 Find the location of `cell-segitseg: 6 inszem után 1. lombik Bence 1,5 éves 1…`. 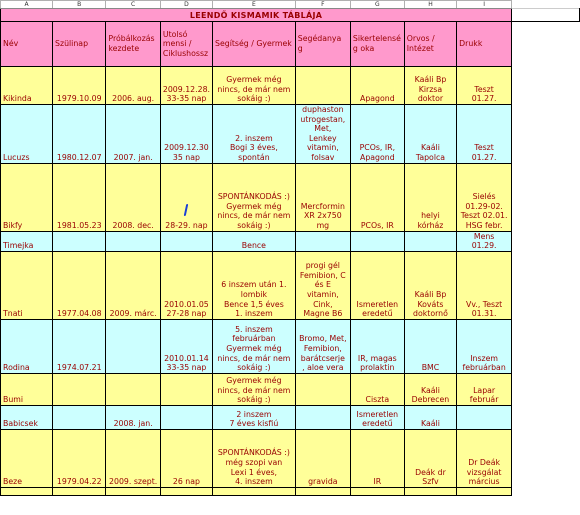

cell-segitseg: 6 inszem után 1. lombik Bence 1,5 éves 1… is located at coordinates (254, 285).